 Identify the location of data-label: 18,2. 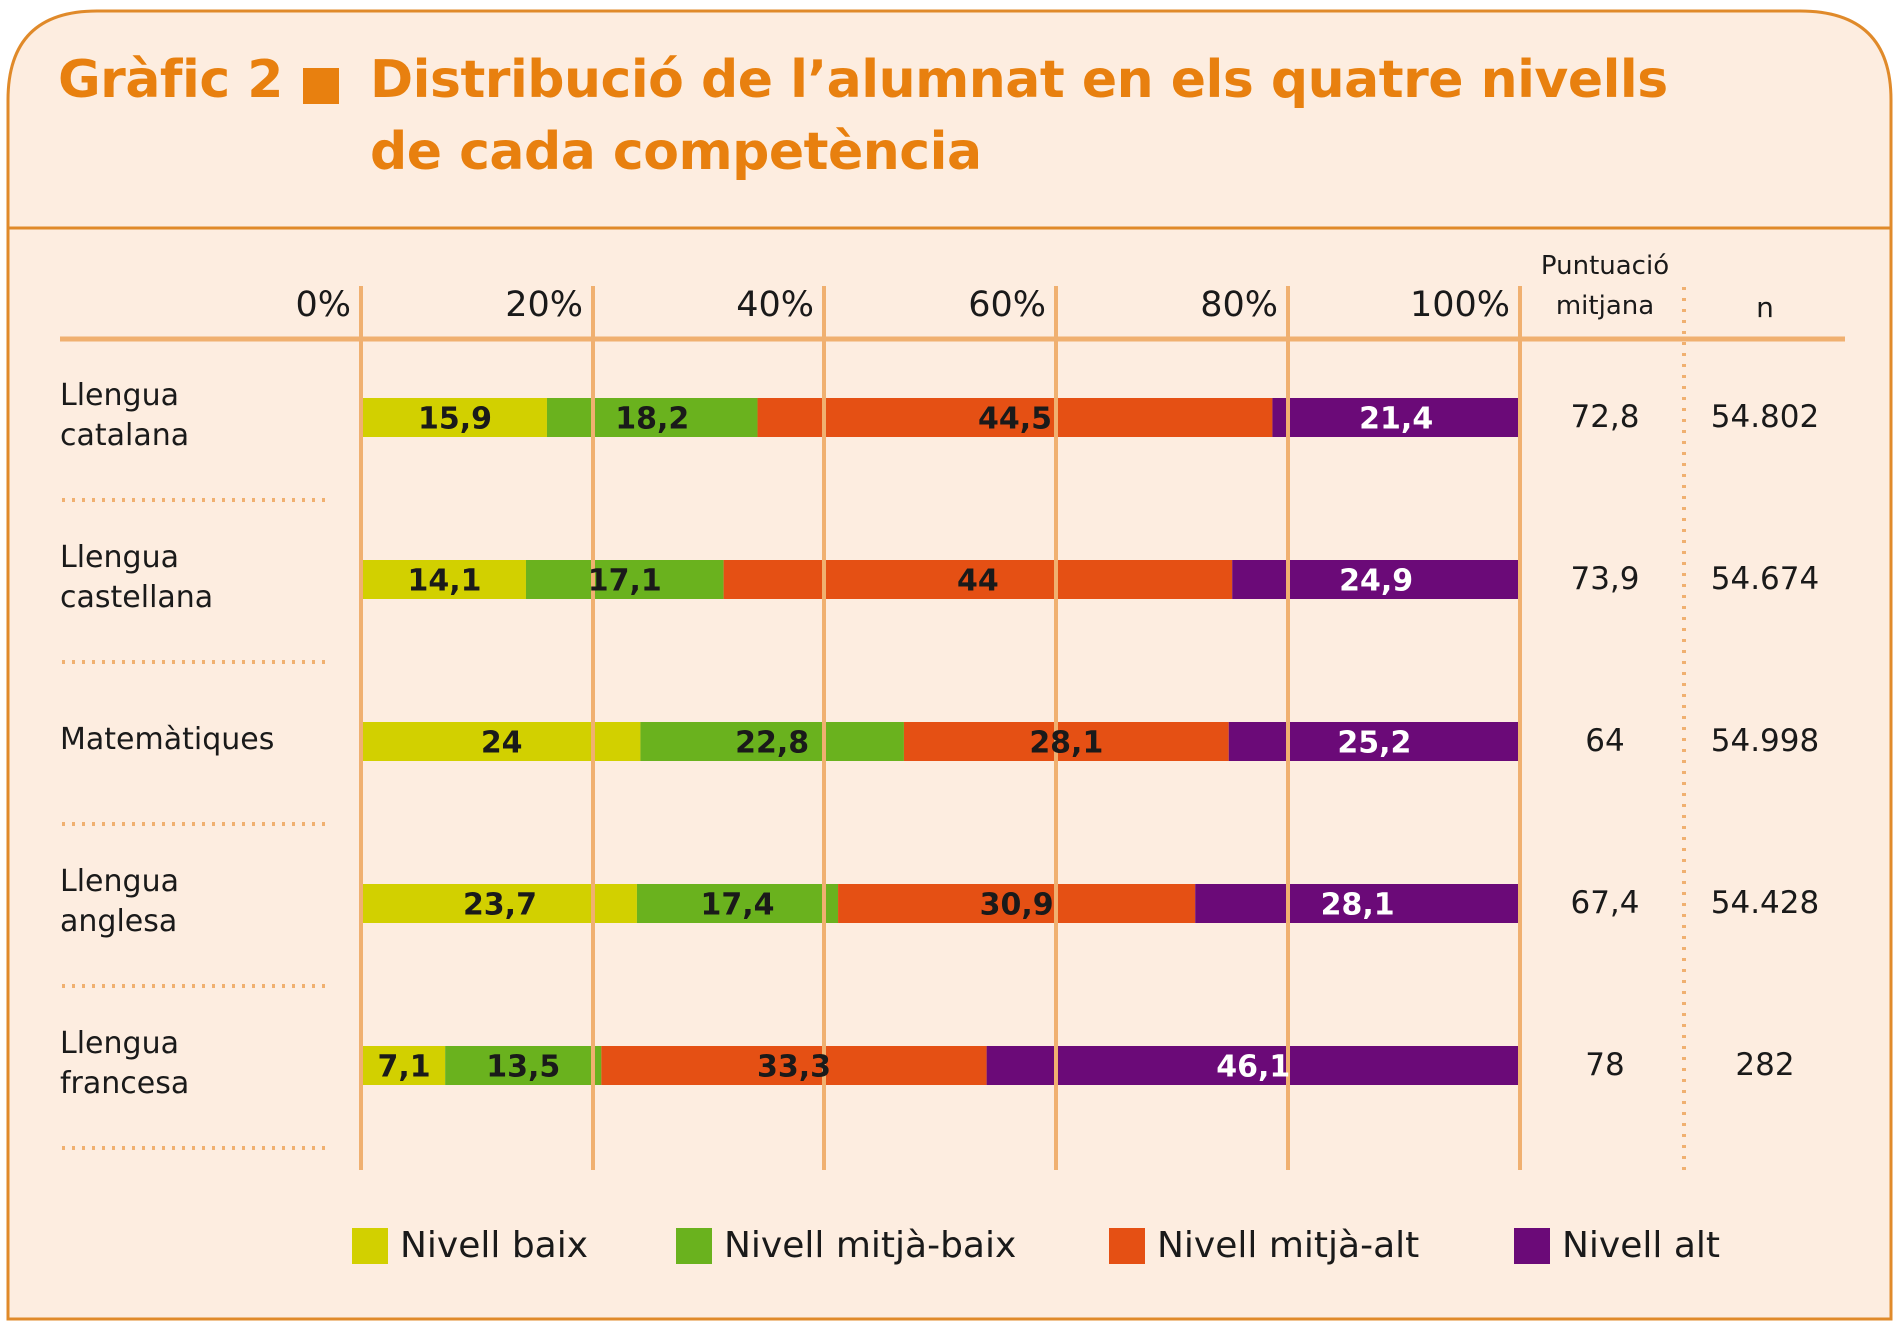
(652, 419).